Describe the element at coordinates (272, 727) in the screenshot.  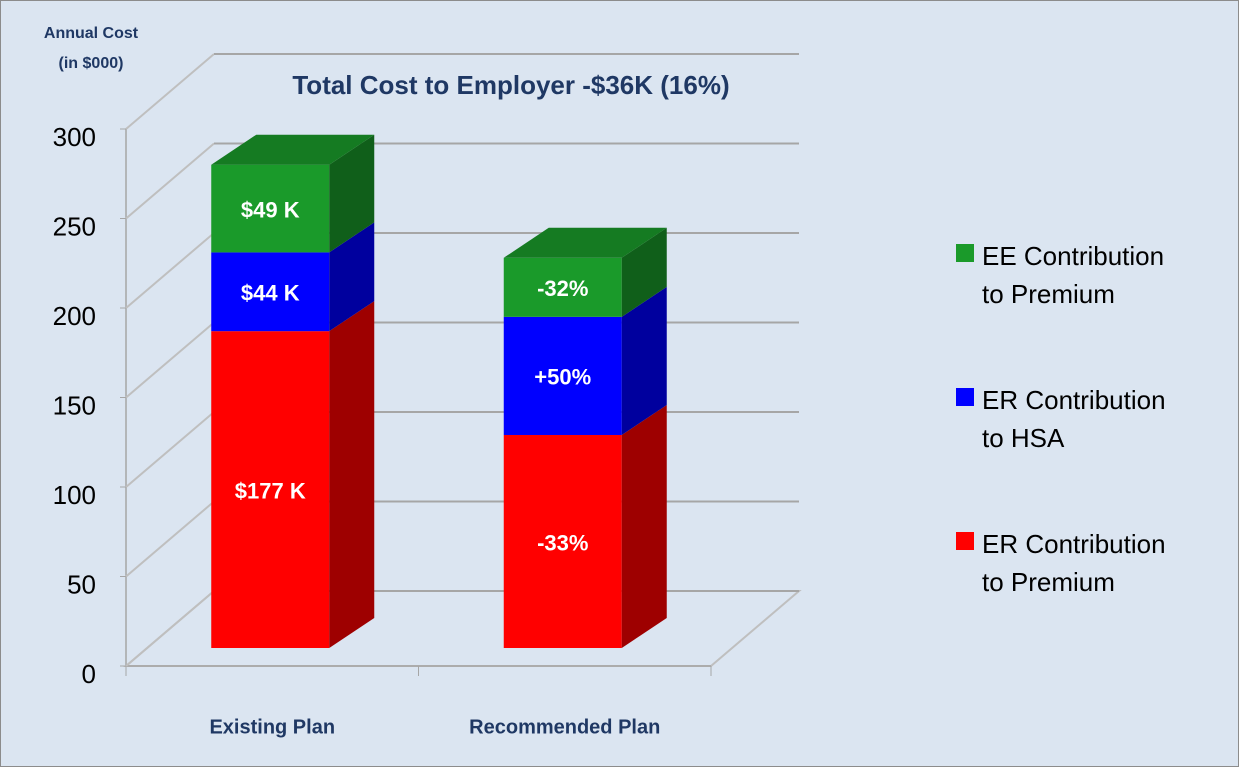
I see `x-tick-label: Existing Plan` at that location.